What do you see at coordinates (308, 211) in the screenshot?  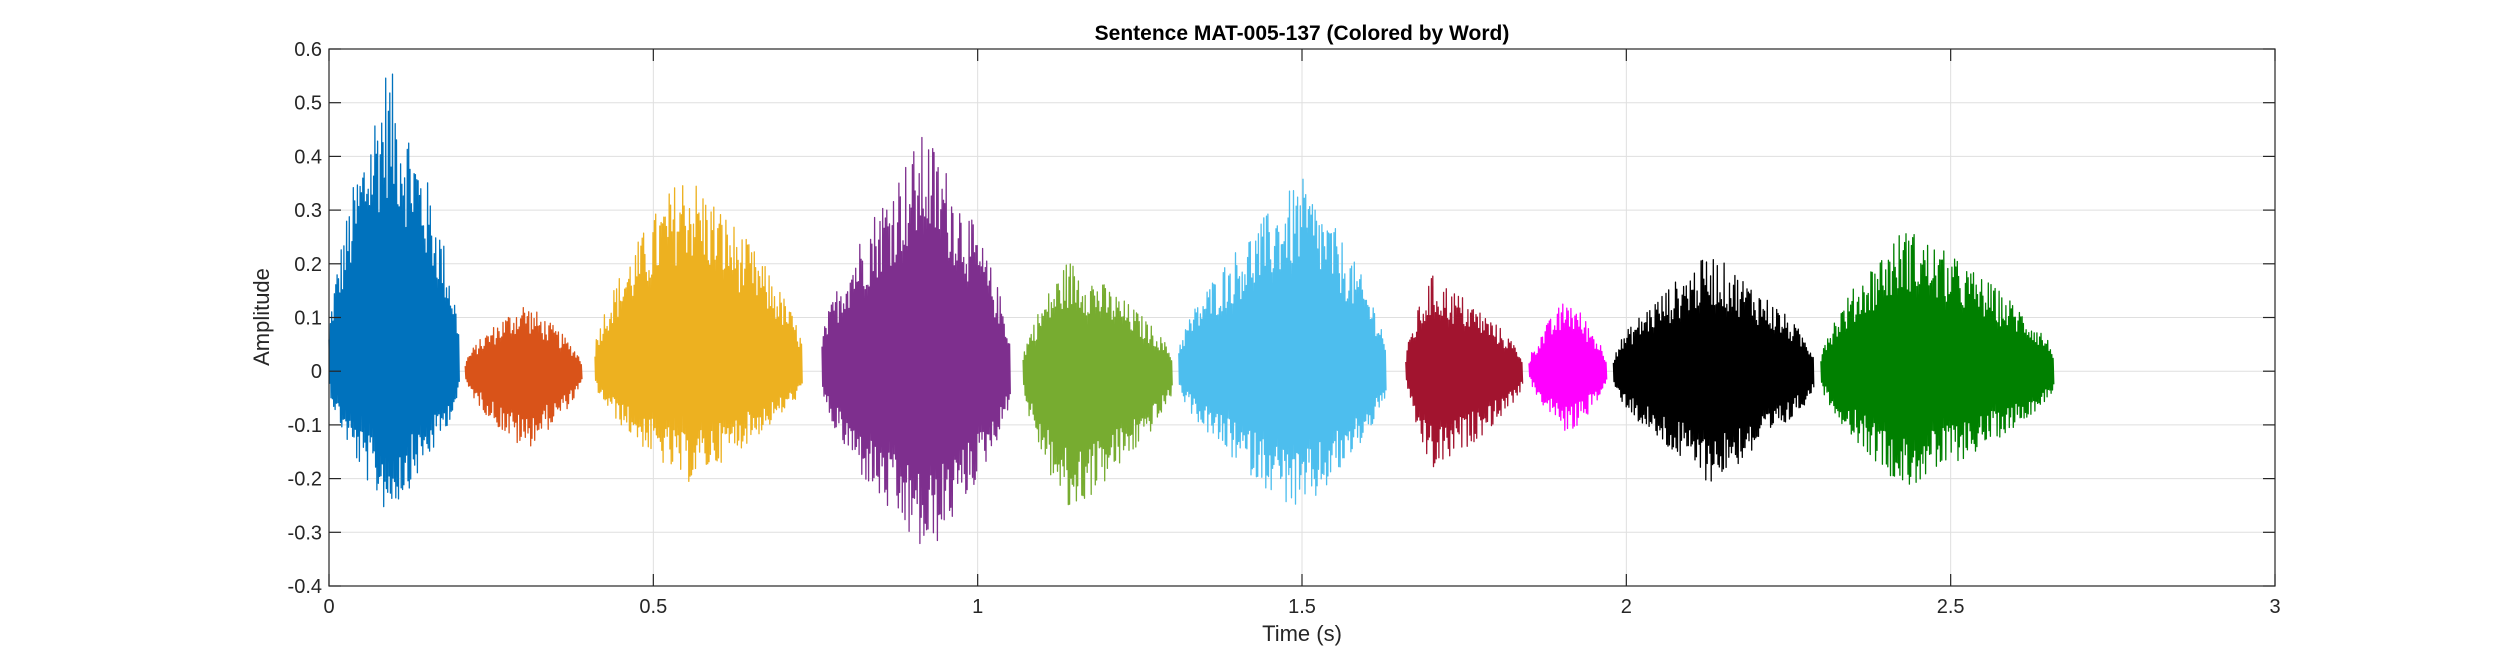 I see `y-tick-label: 0.3` at bounding box center [308, 211].